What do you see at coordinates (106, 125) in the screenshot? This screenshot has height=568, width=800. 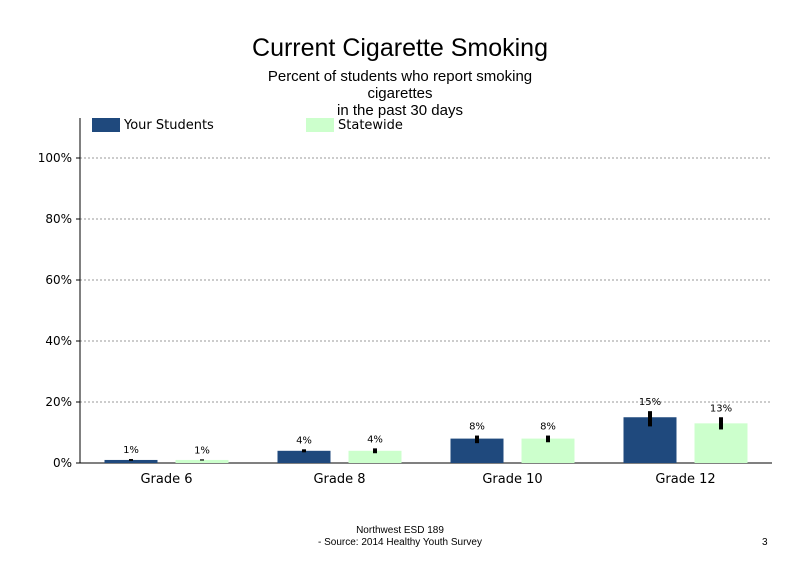 I see `legend-swatch-your-students` at bounding box center [106, 125].